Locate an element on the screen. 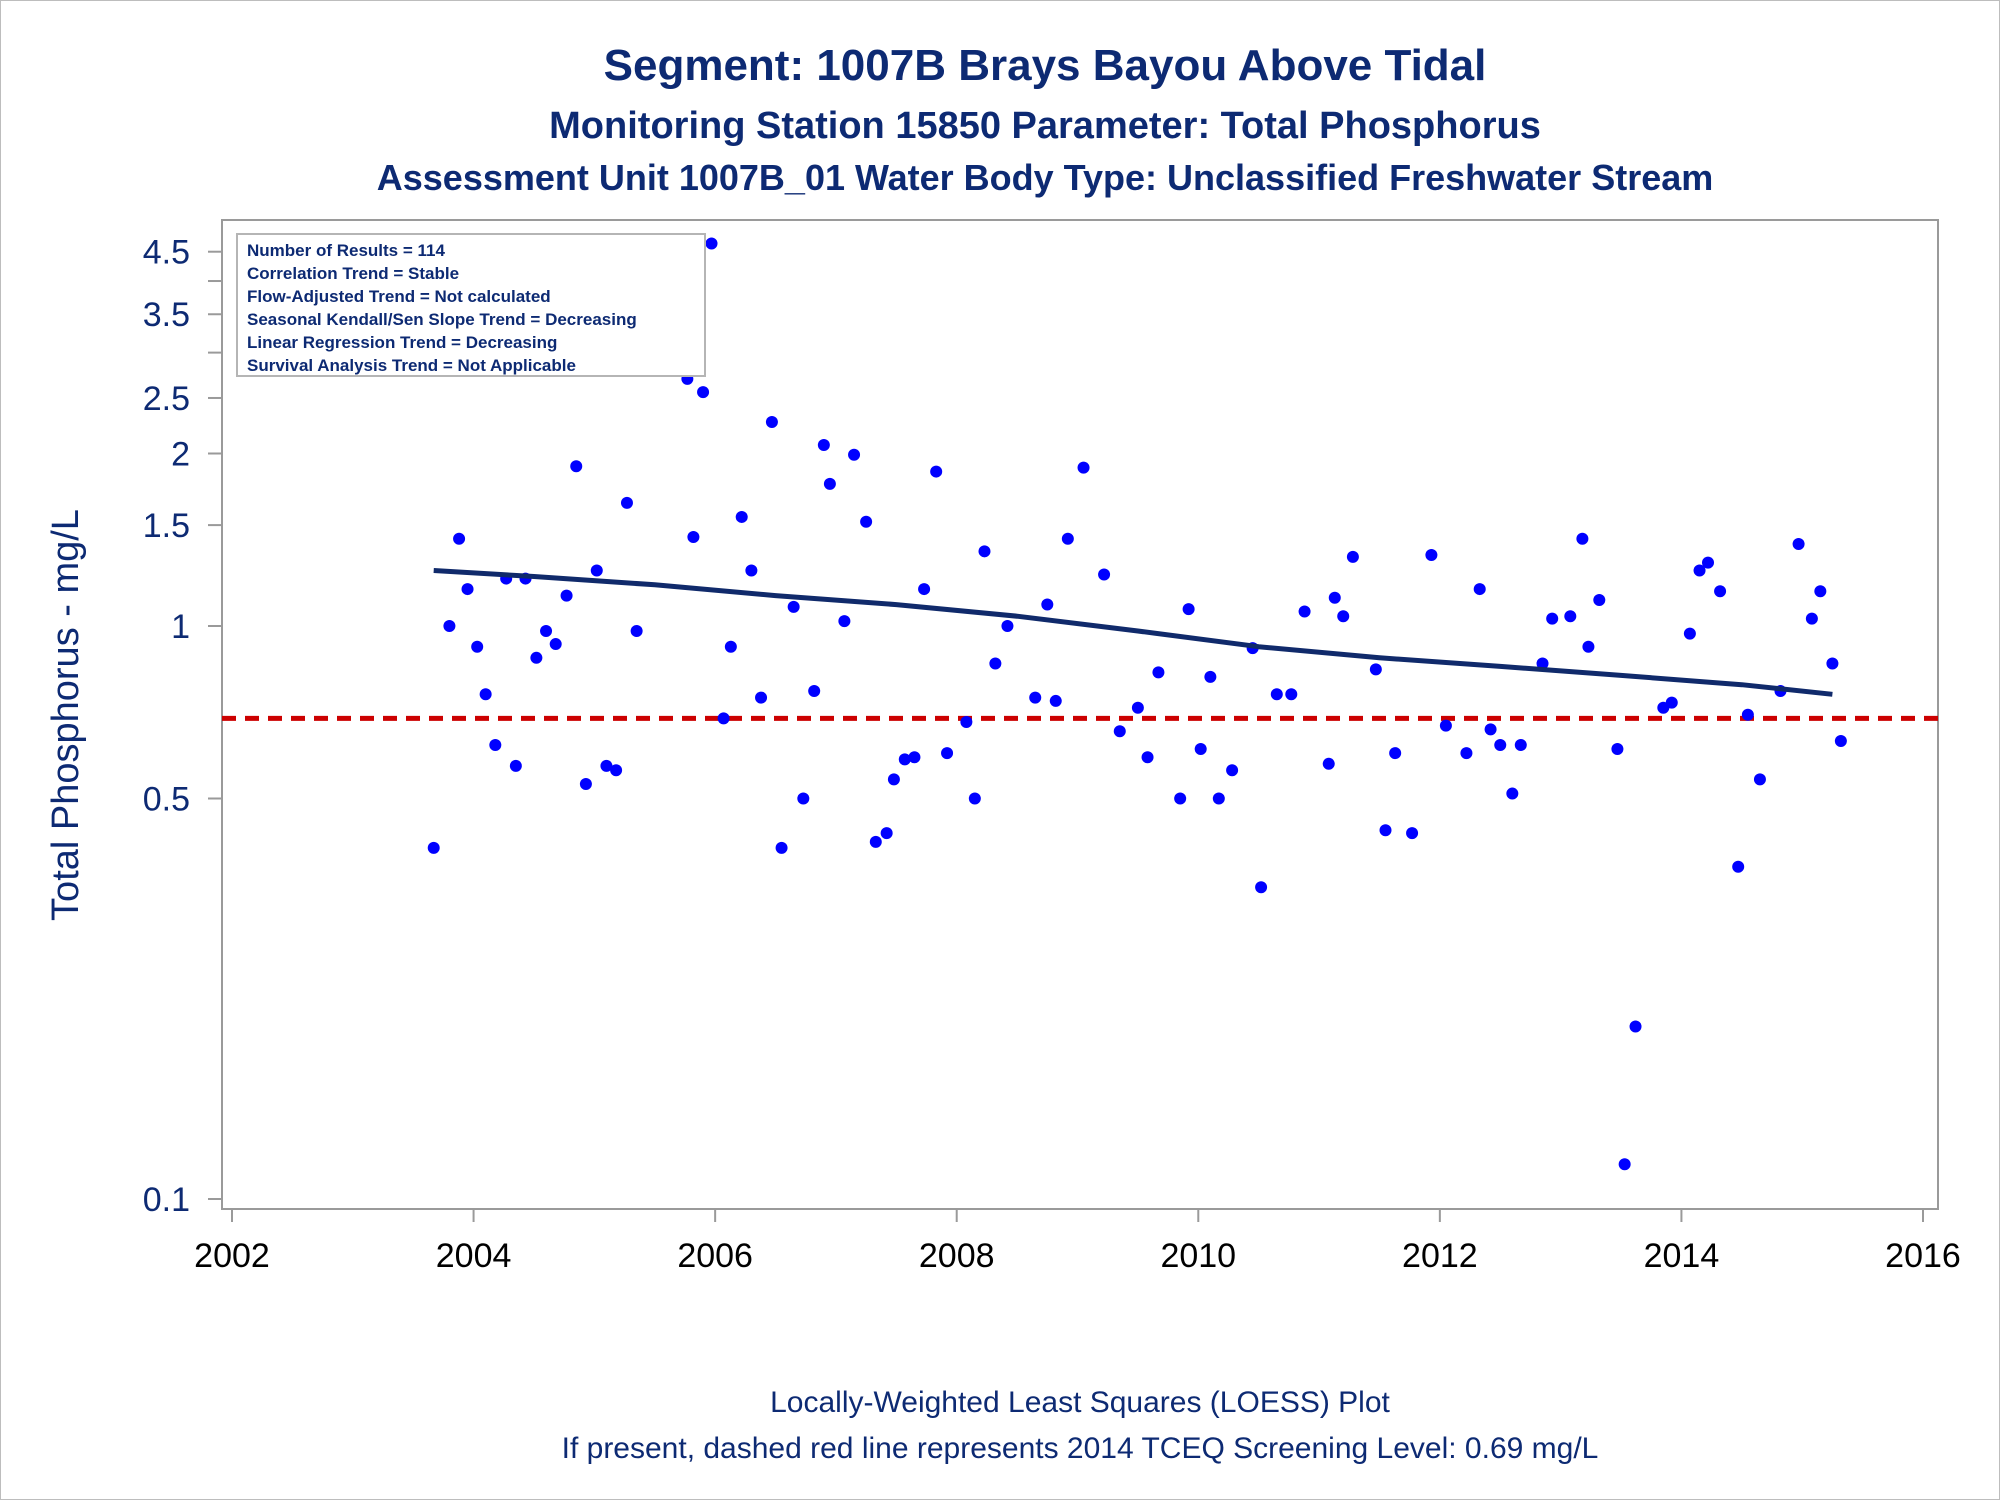 Image resolution: width=2000 pixels, height=1500 pixels. x-tick-label: 2008 is located at coordinates (957, 1256).